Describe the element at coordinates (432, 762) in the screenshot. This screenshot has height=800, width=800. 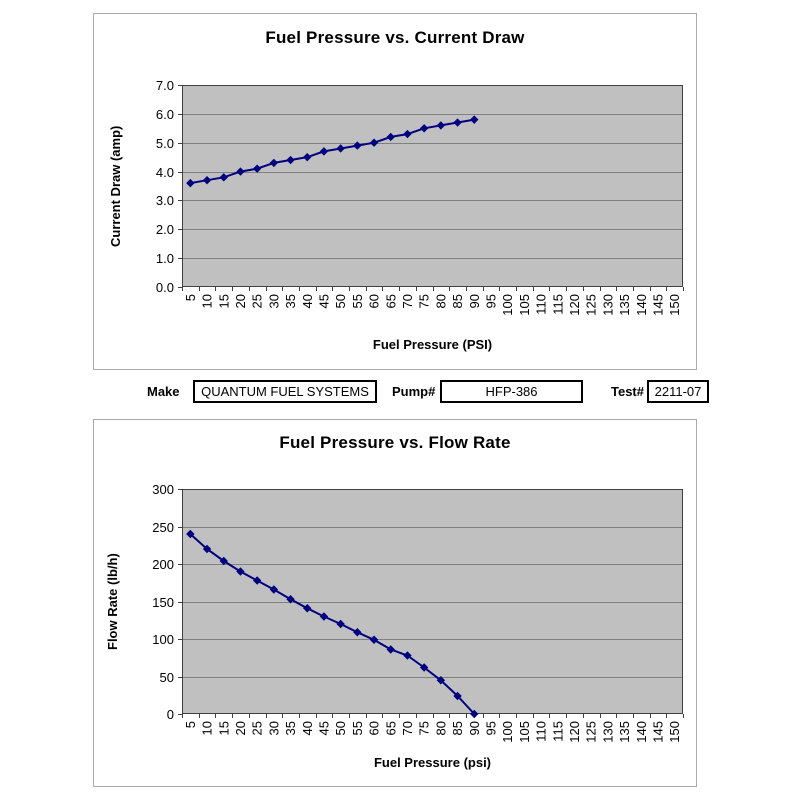
I see `x-axis-title-flow-rate: Fuel Pressure (psi)` at that location.